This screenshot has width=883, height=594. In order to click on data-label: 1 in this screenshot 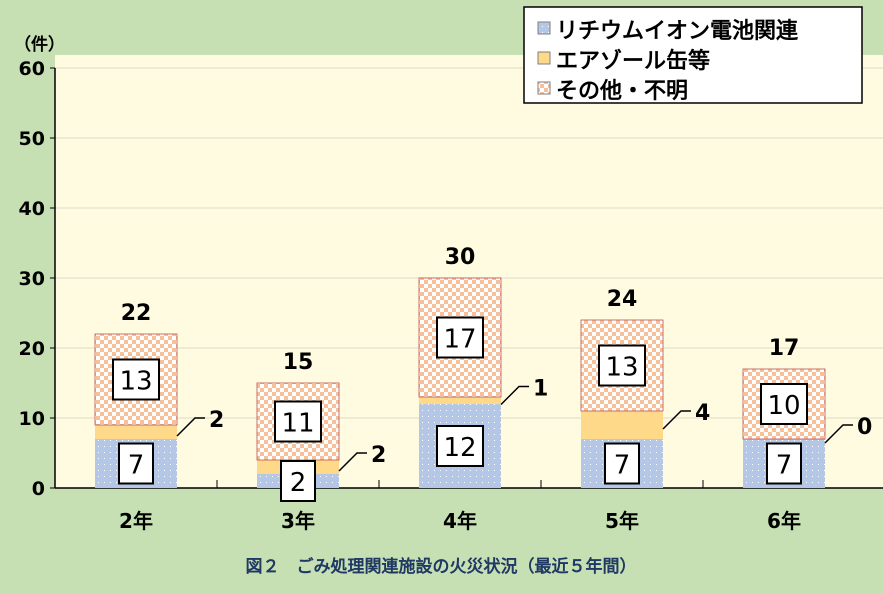, I will do `click(540, 389)`.